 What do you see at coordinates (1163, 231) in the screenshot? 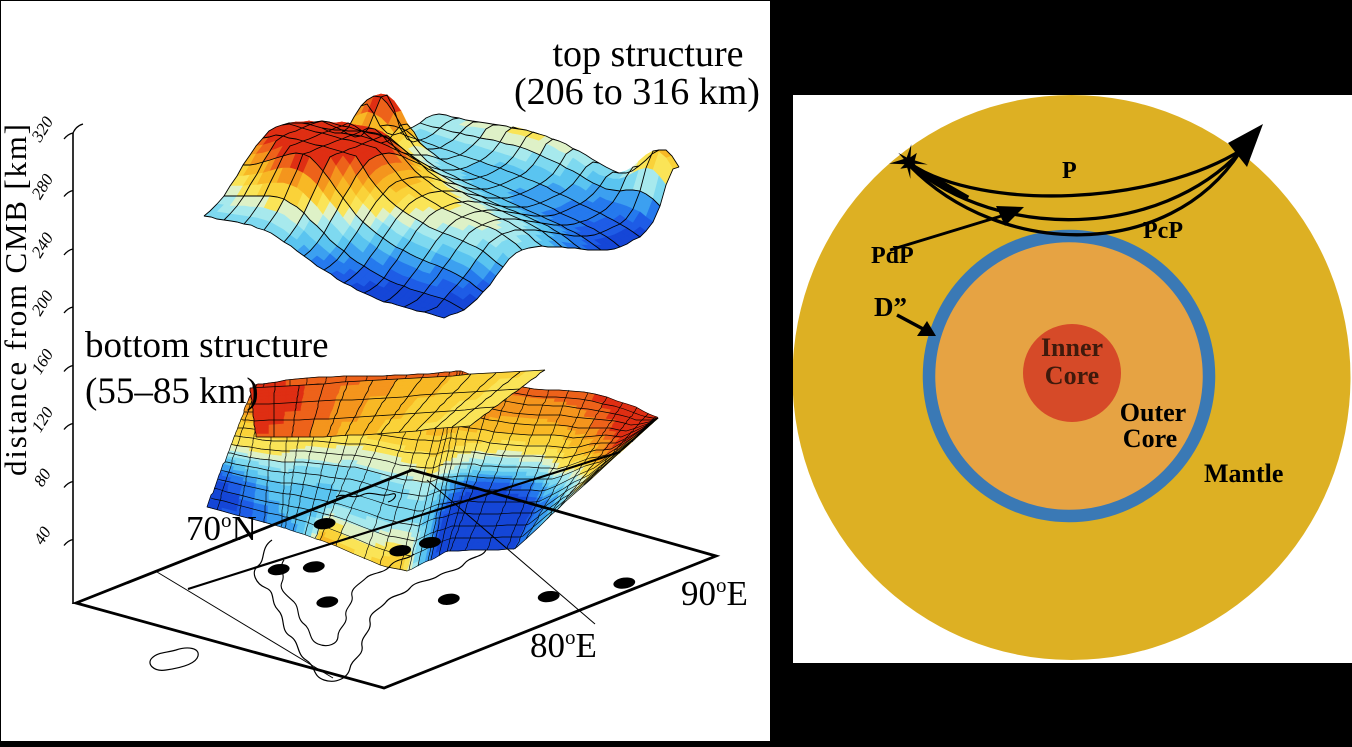
I see `svg-text: PcP` at bounding box center [1163, 231].